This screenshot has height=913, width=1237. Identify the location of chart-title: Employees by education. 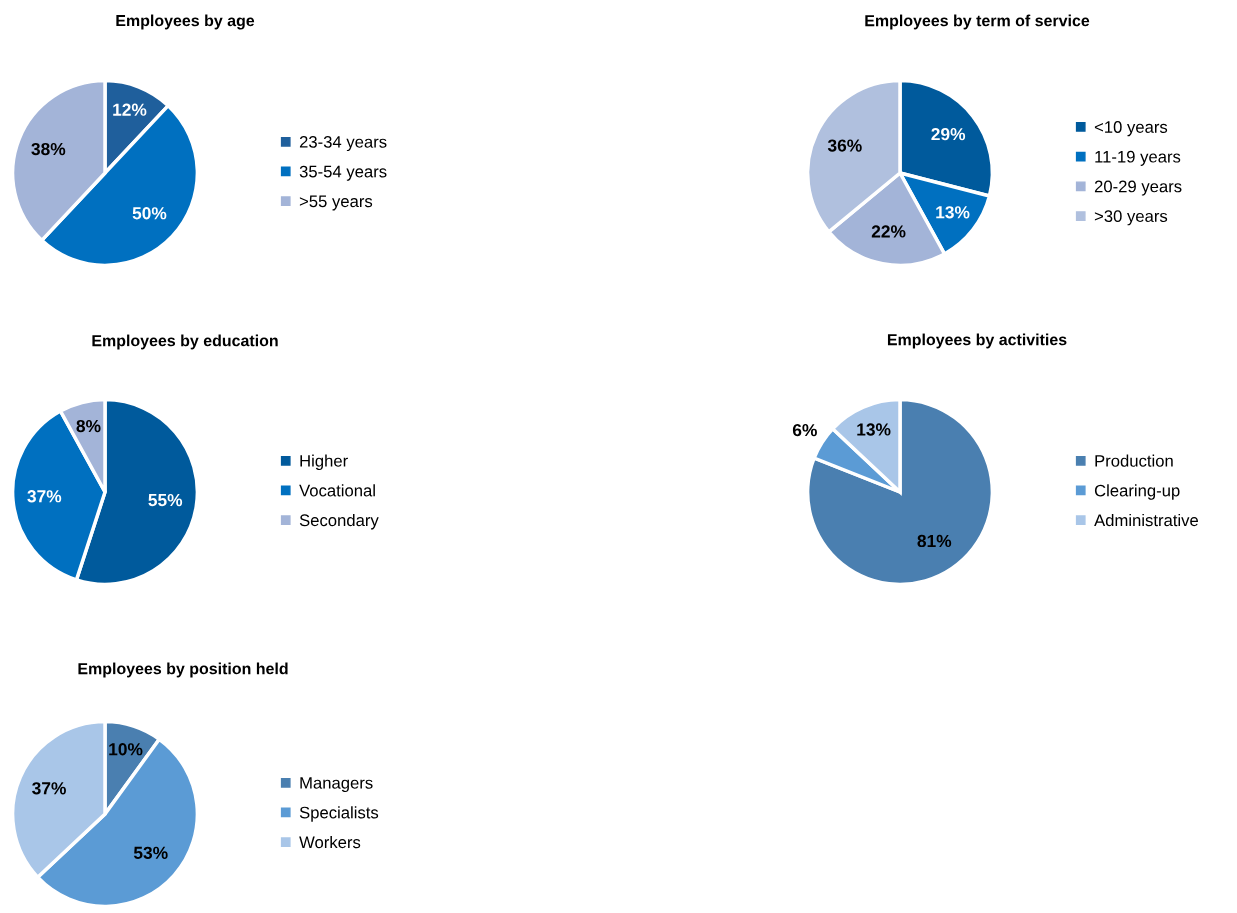
(185, 342).